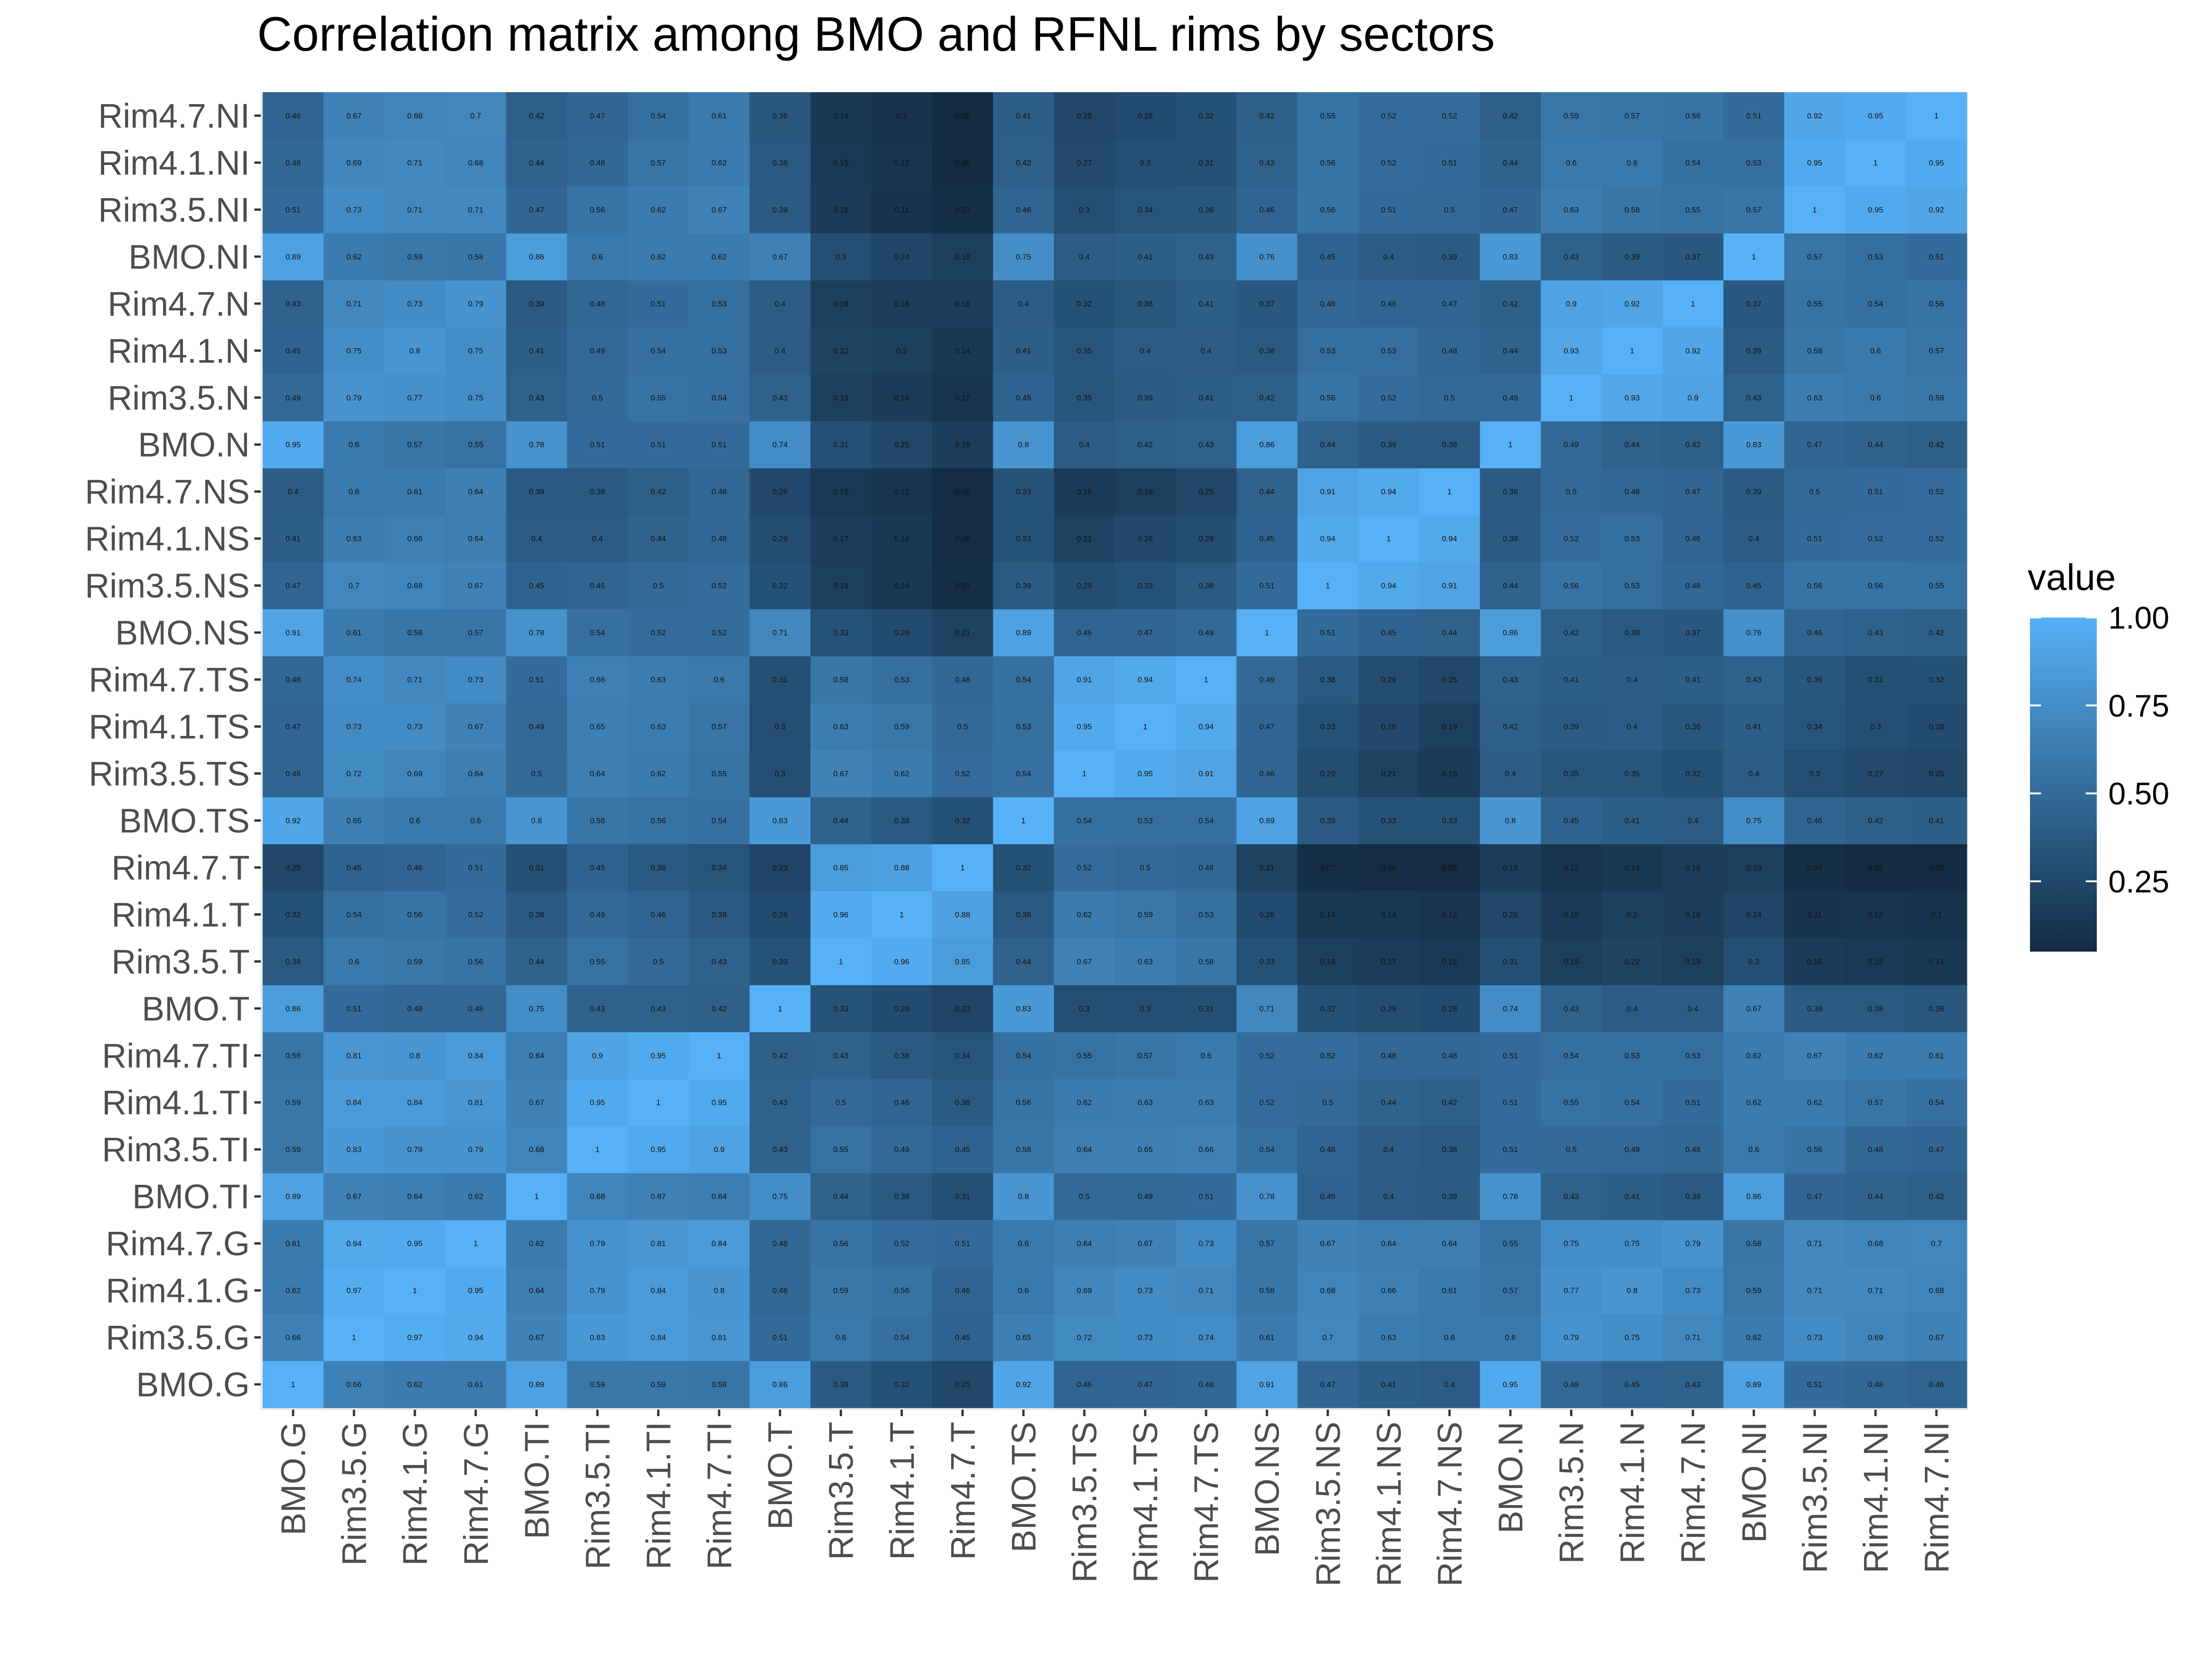  What do you see at coordinates (1875, 961) in the screenshot?
I see `cell-value-label: 0.15` at bounding box center [1875, 961].